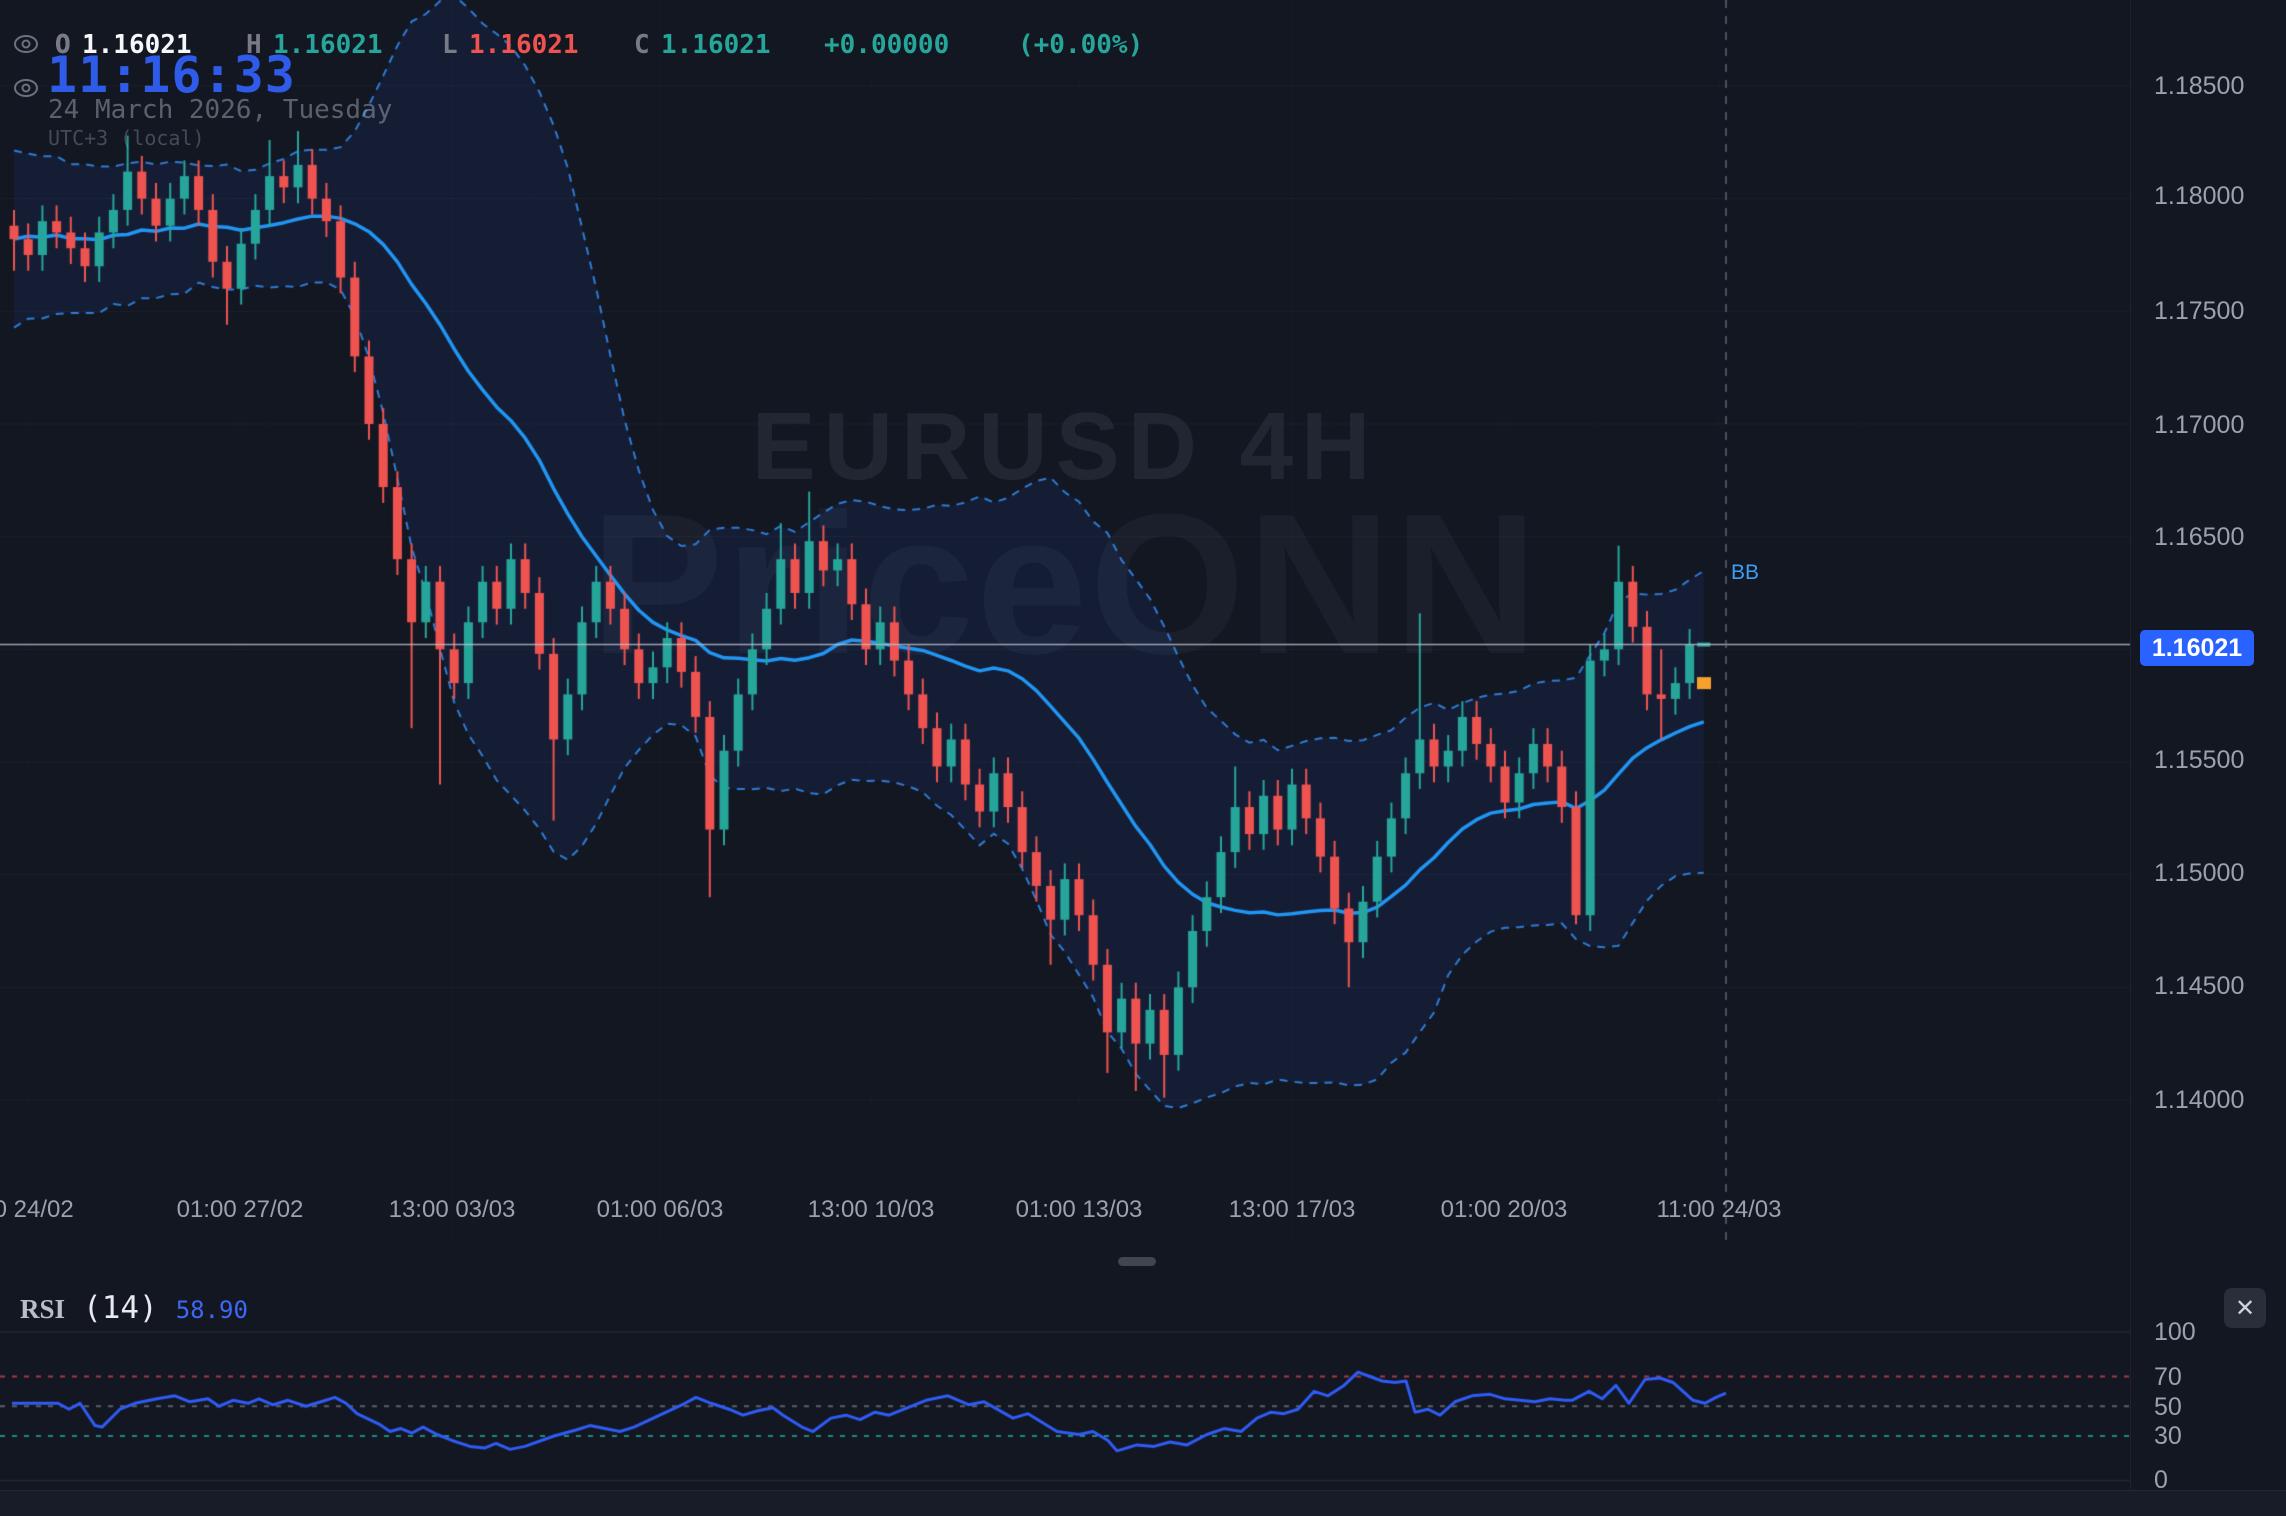 This screenshot has width=2286, height=1516. What do you see at coordinates (2199, 873) in the screenshot?
I see `price-axis-label: 1.15000` at bounding box center [2199, 873].